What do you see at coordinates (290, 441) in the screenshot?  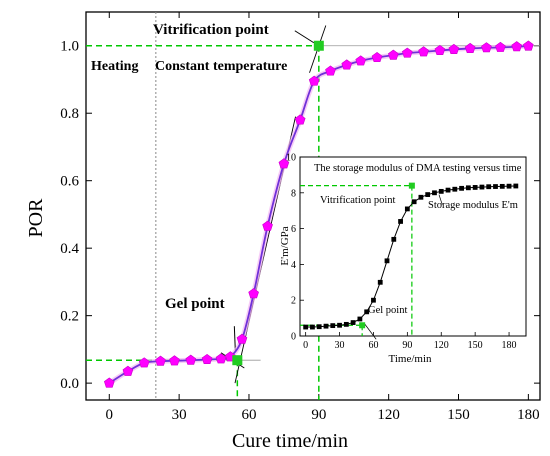 I see `main-x-axis-label: Cure time/min` at bounding box center [290, 441].